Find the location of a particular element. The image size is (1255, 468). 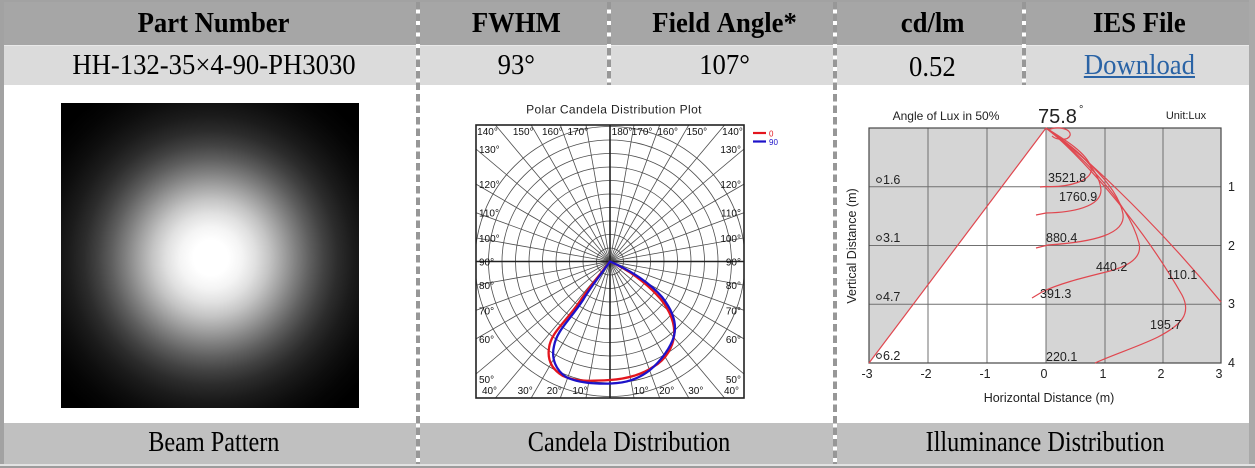

svg-text: Vertical Distance (m) is located at coordinates (852, 245).